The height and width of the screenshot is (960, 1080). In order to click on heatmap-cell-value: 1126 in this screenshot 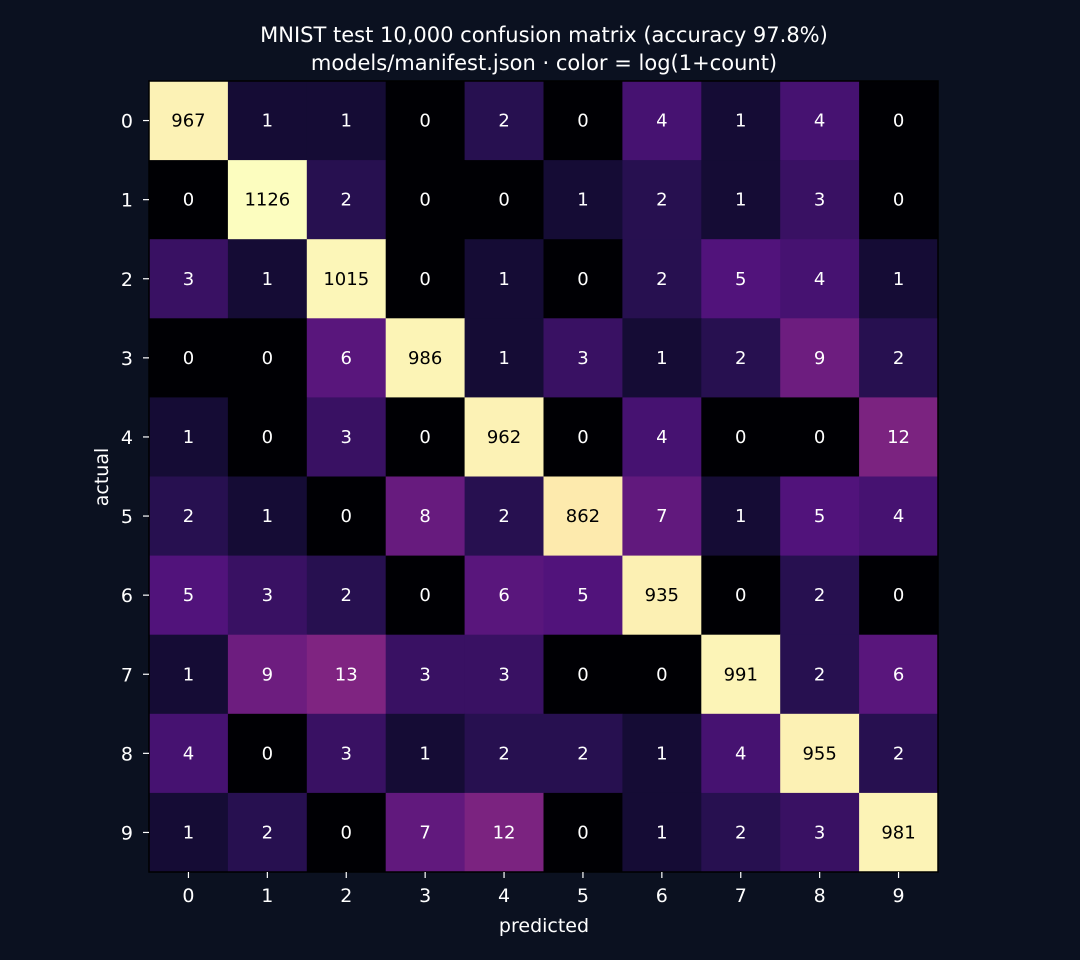, I will do `click(267, 200)`.